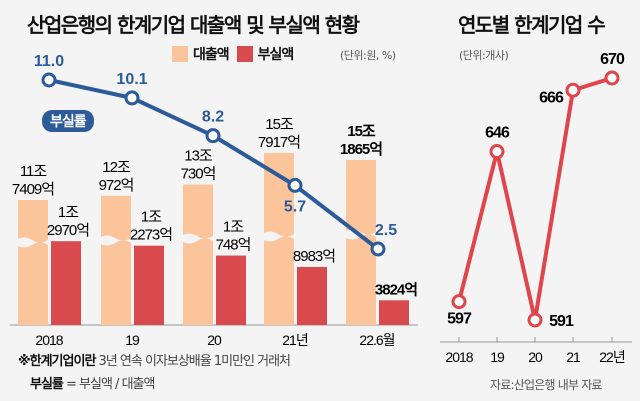  Describe the element at coordinates (233, 54) in the screenshot. I see `legend: 대출액 부실액` at that location.